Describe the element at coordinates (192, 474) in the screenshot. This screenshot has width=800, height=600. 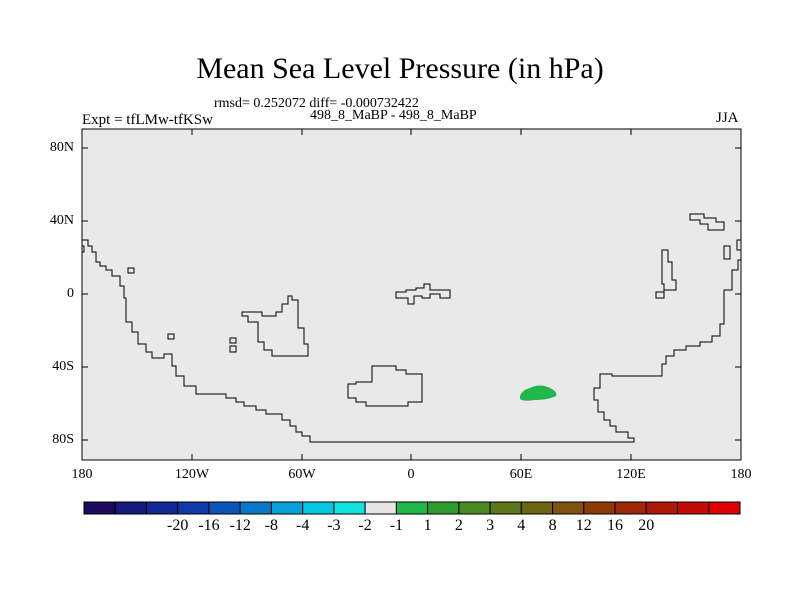
I see `lon-tick-label: 120W` at that location.